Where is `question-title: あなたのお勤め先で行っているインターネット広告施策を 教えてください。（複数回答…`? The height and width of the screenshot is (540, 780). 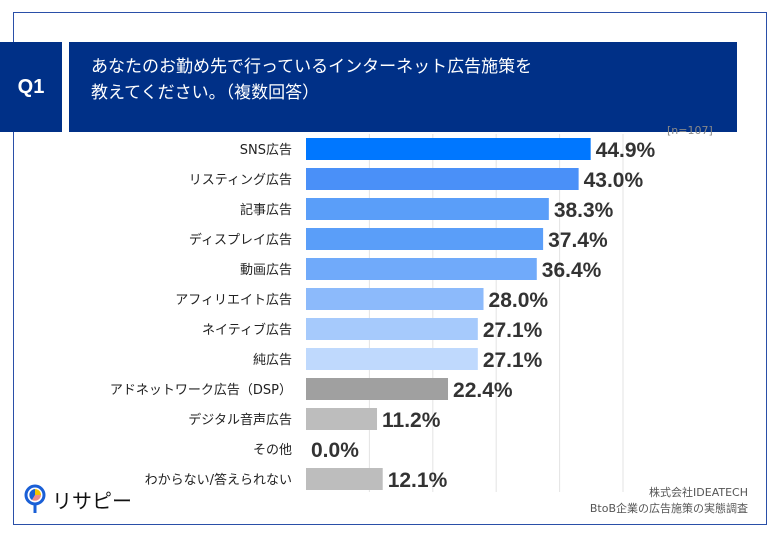 question-title: あなたのお勤め先で行っているインターネット広告施策を 教えてください。（複数回答… is located at coordinates (403, 87).